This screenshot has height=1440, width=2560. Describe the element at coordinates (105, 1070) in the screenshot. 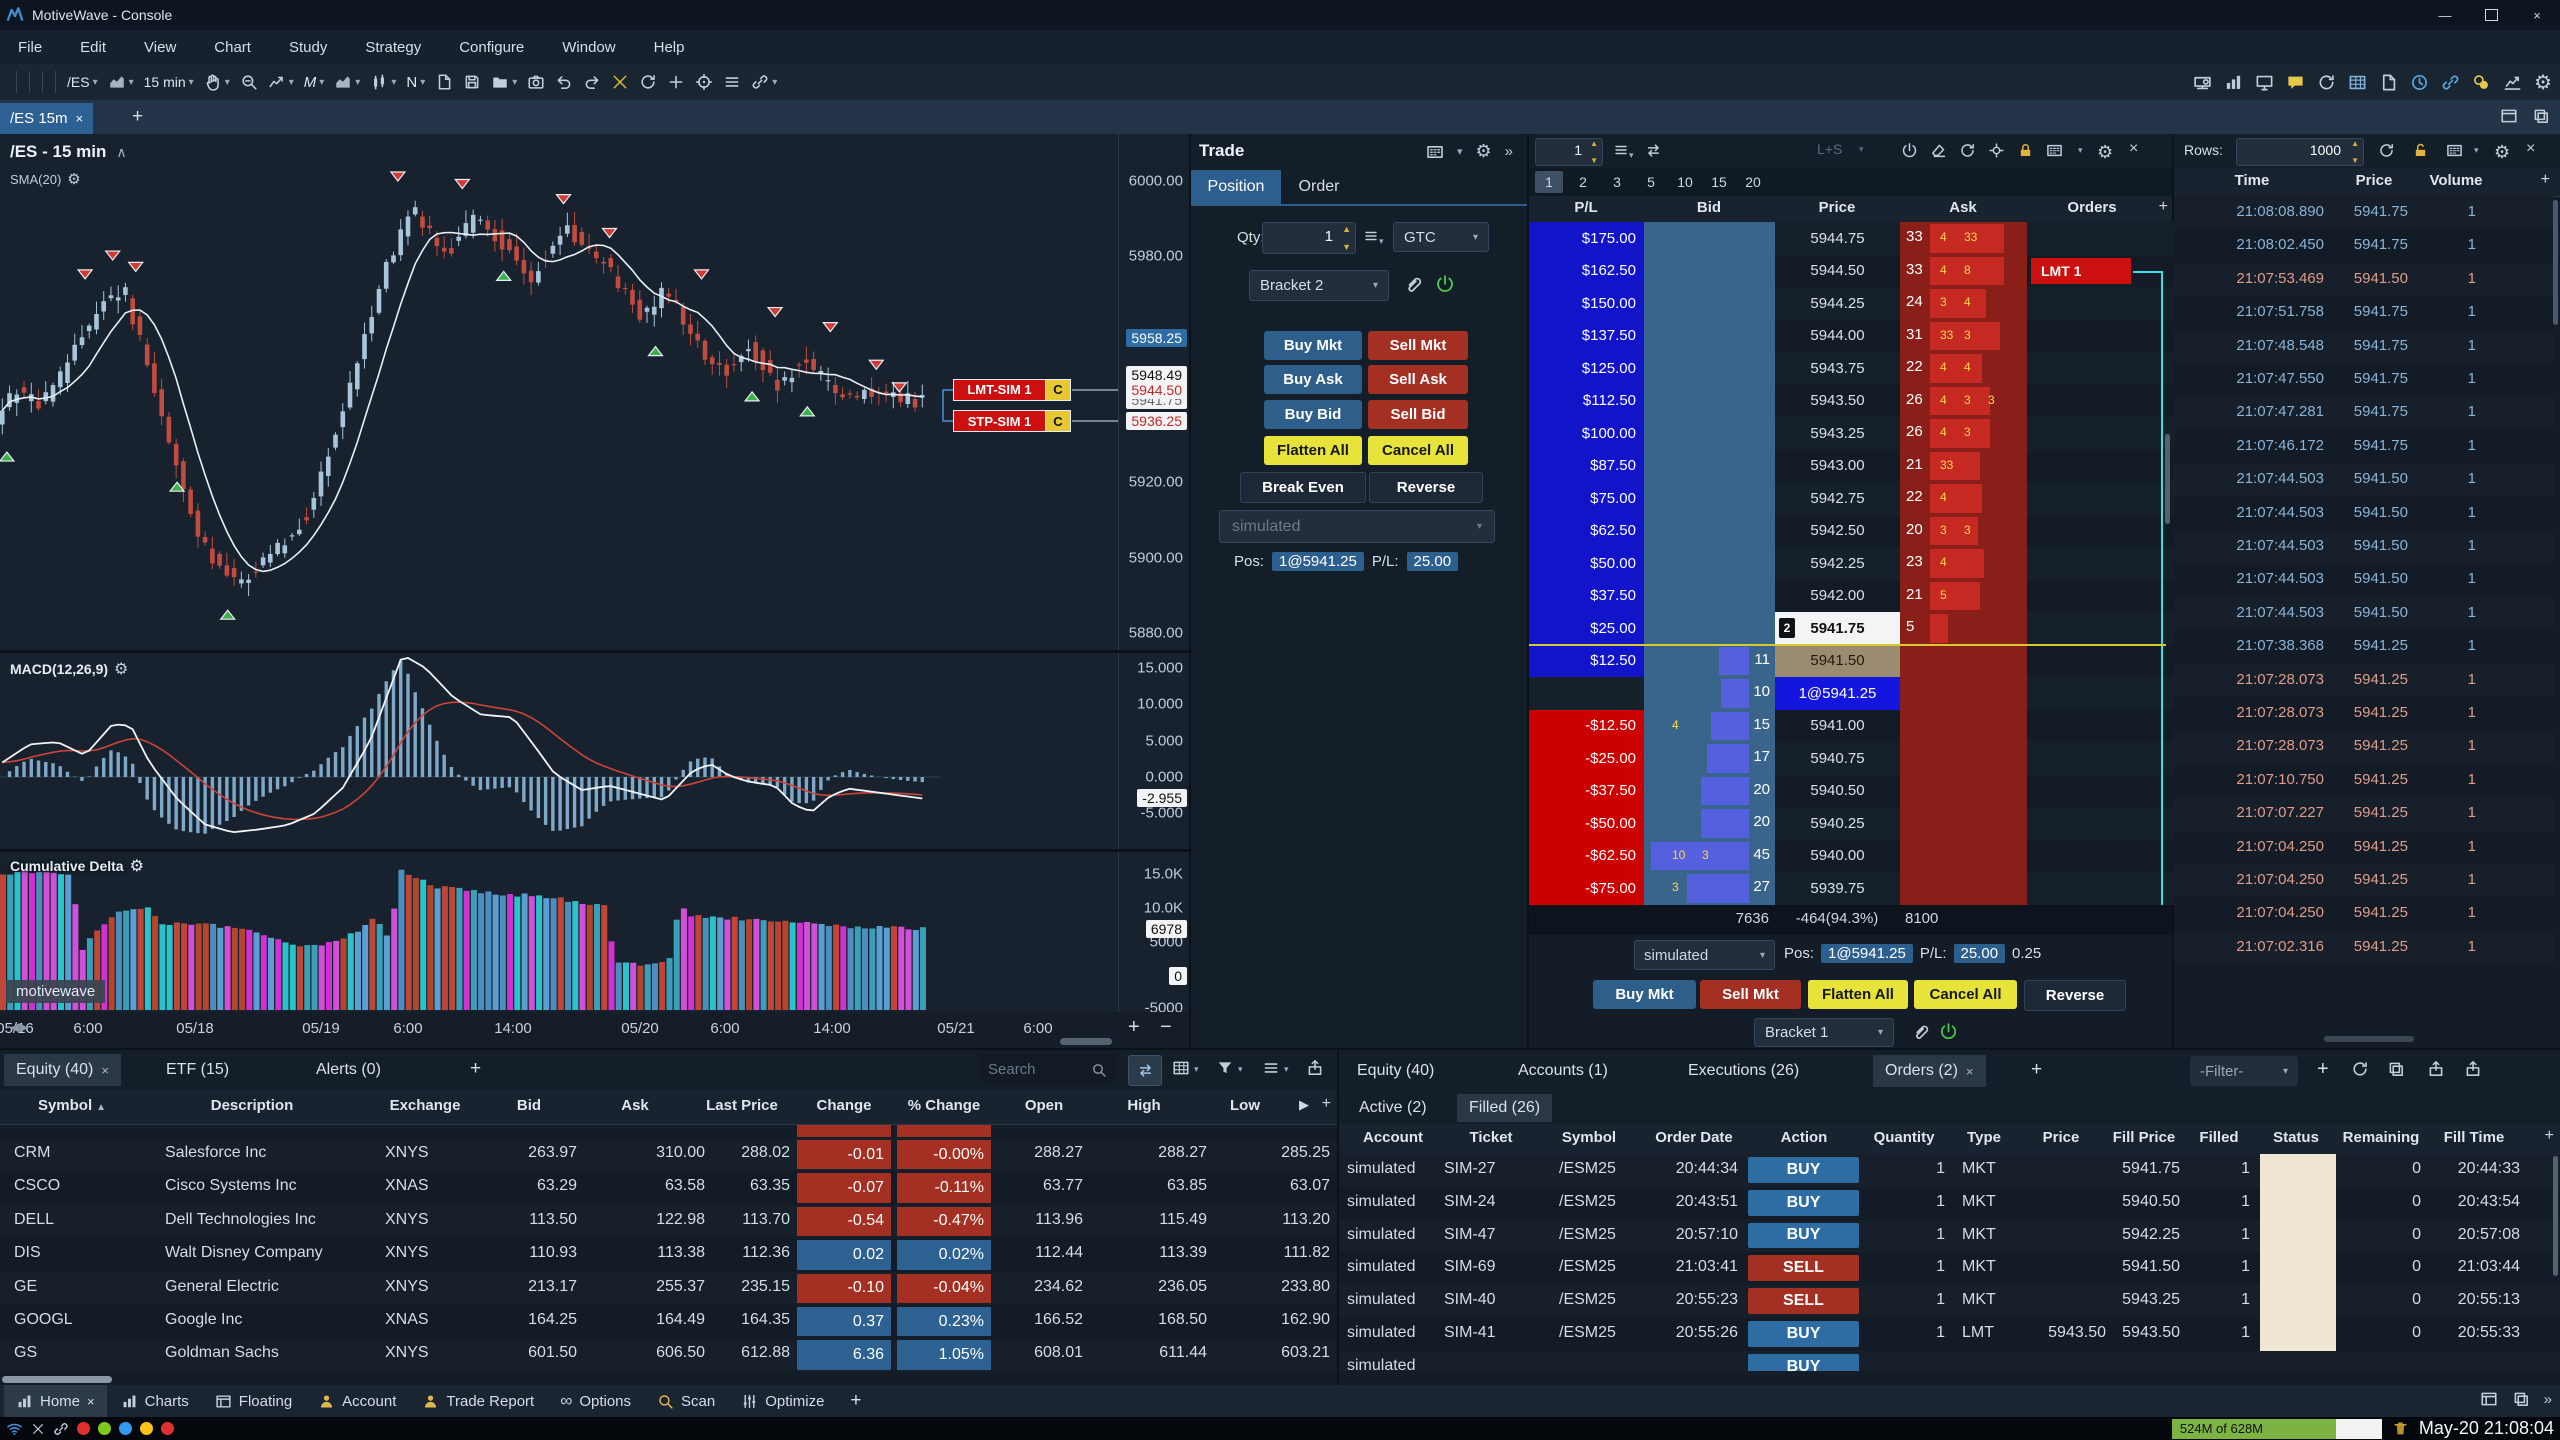

I see `watchlist-tab-close-icon: ×` at that location.